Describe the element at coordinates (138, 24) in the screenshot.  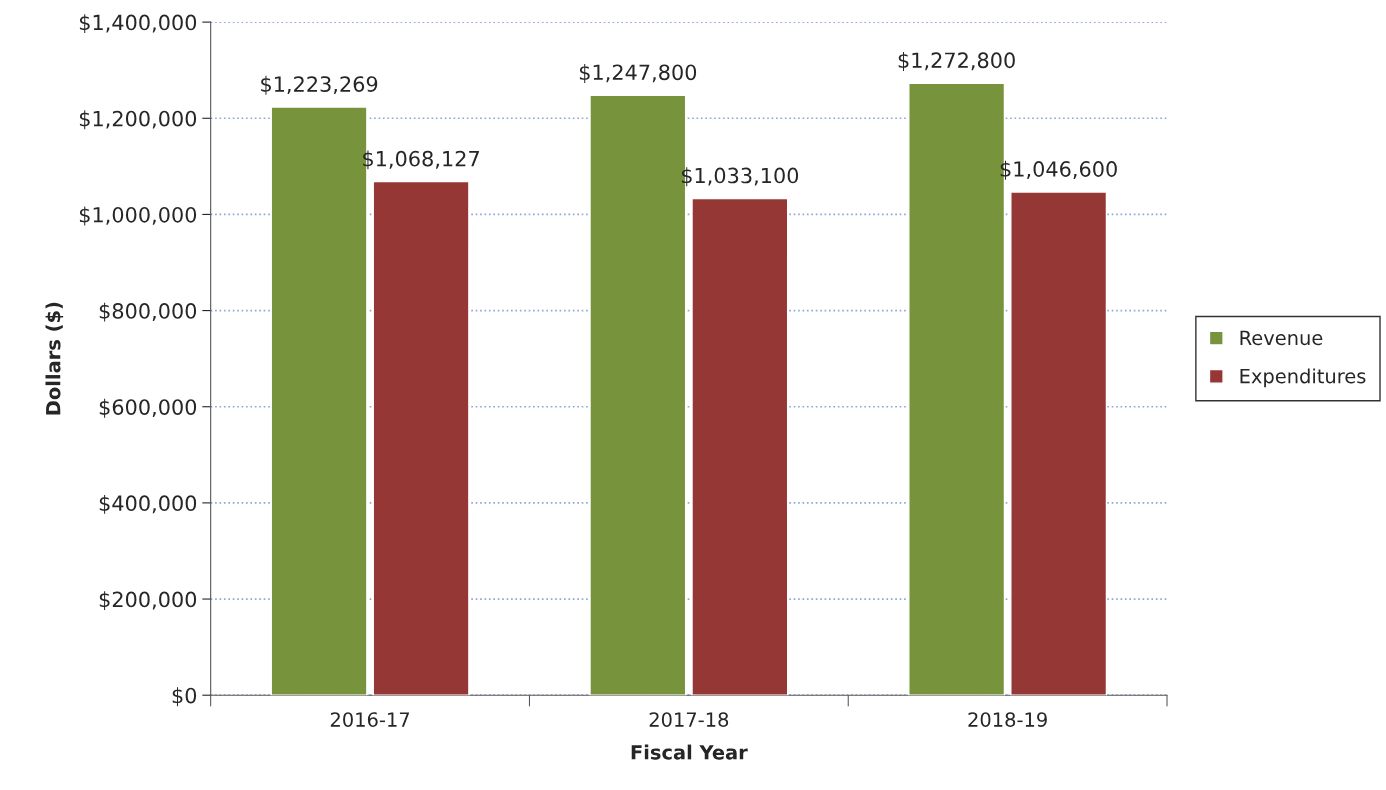
I see `y-tick-label: $1,400,000` at that location.